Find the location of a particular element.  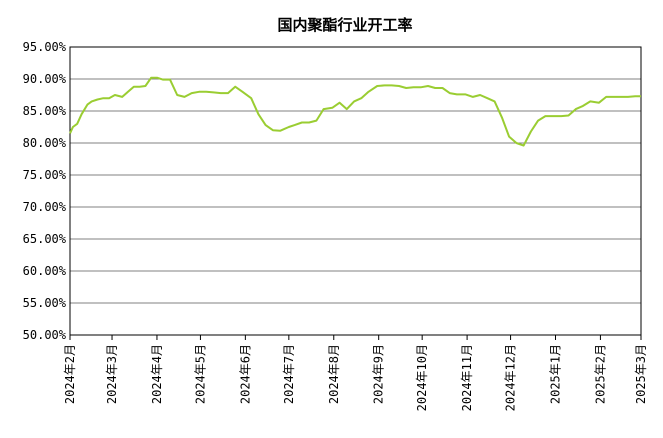

x-tick-label: 2024年9月 is located at coordinates (379, 374).